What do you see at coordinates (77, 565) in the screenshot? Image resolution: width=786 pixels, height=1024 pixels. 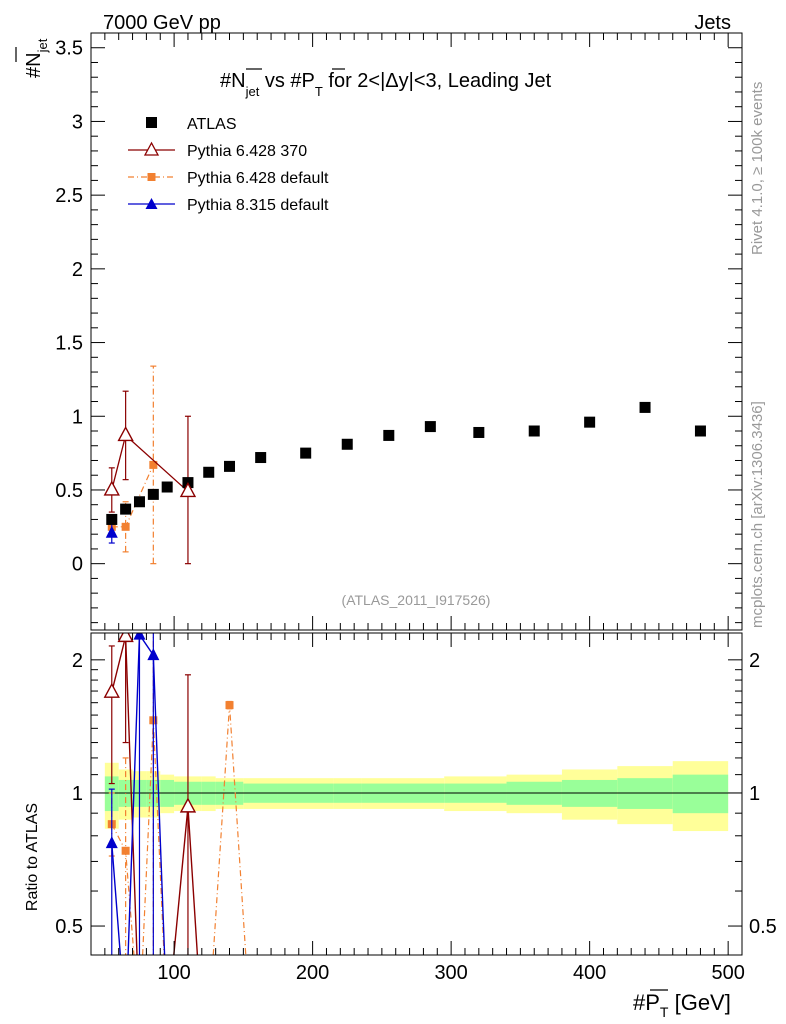 I see `y-tick-label: 0` at bounding box center [77, 565].